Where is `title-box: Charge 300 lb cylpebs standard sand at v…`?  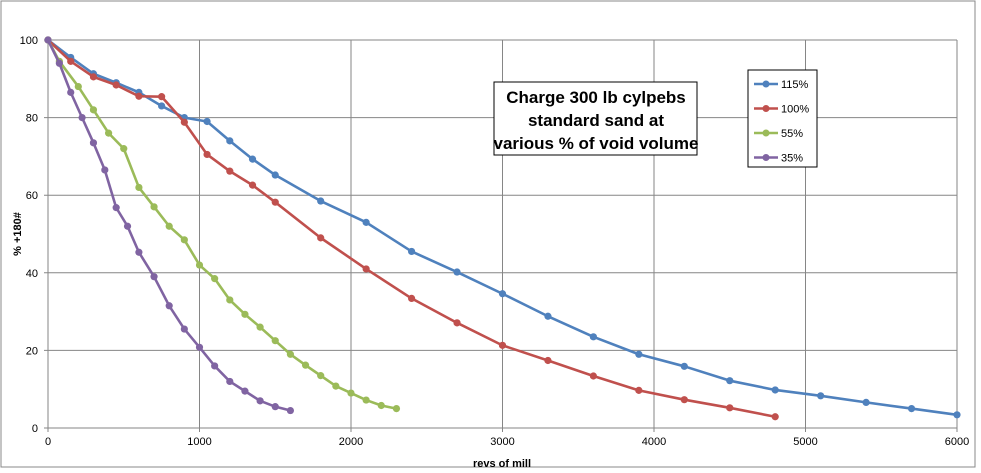 title-box: Charge 300 lb cylpebs standard sand at v… is located at coordinates (596, 118).